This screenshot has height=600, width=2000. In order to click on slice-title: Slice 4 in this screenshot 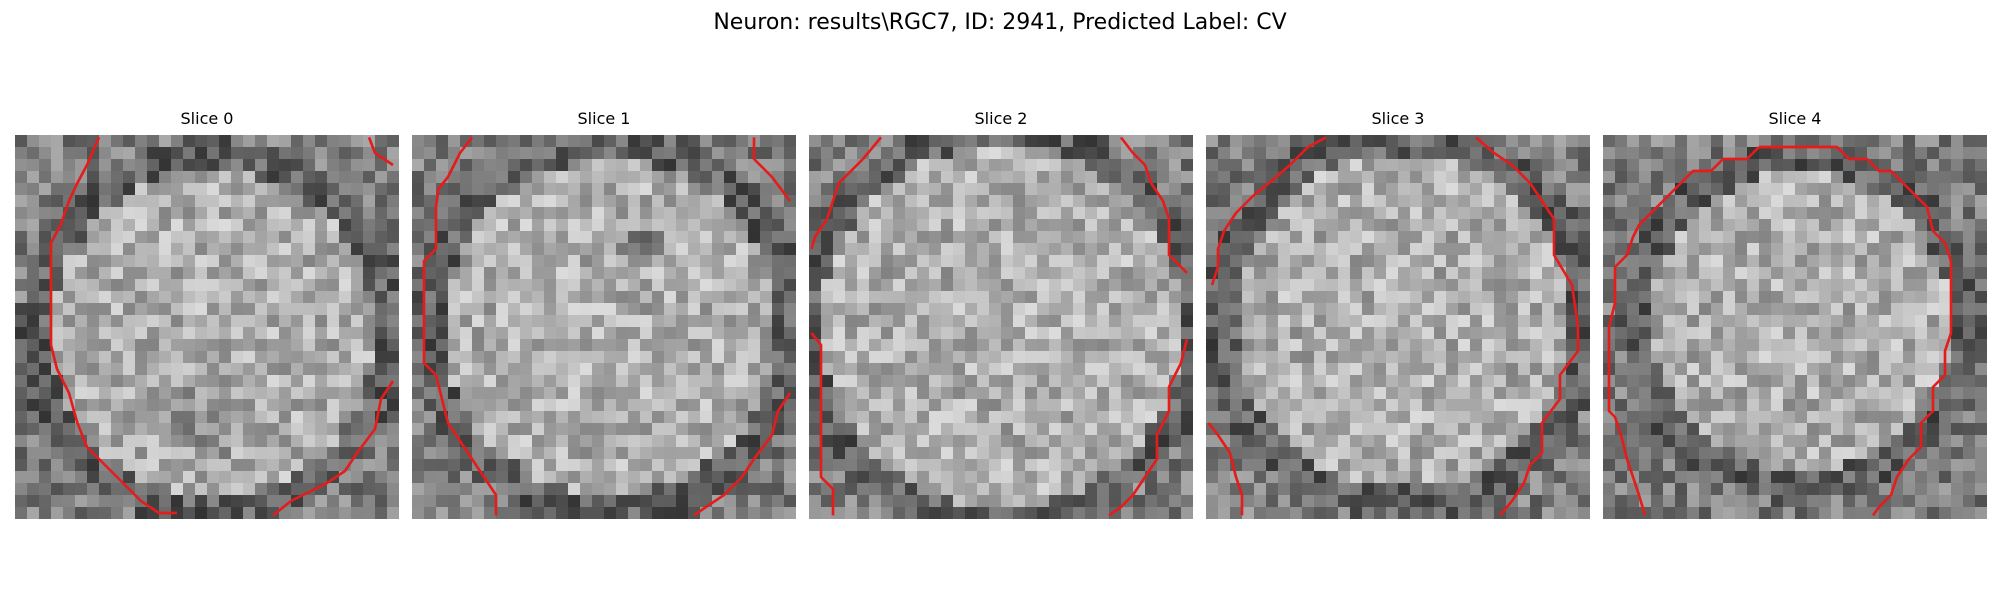, I will do `click(1795, 118)`.